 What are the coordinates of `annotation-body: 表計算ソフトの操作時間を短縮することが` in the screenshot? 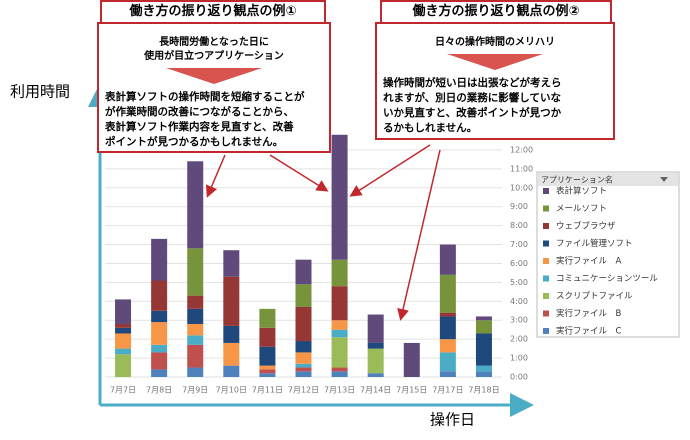 It's located at (205, 97).